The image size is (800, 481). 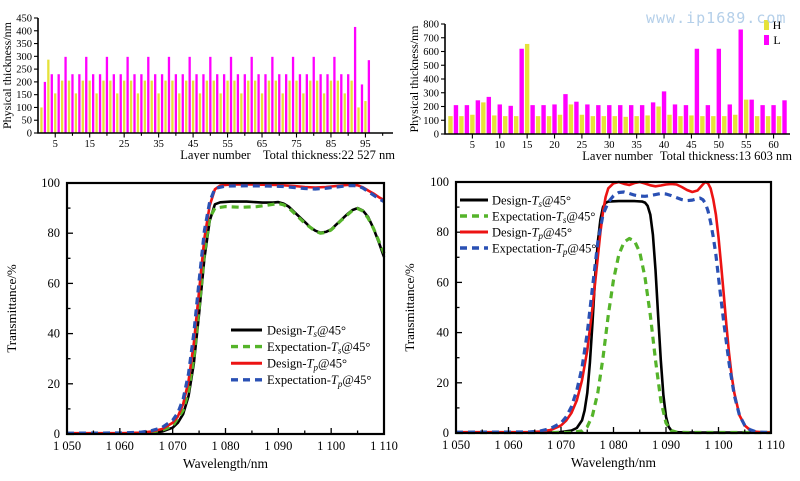 What do you see at coordinates (777, 25) in the screenshot?
I see `legend-label-H: H` at bounding box center [777, 25].